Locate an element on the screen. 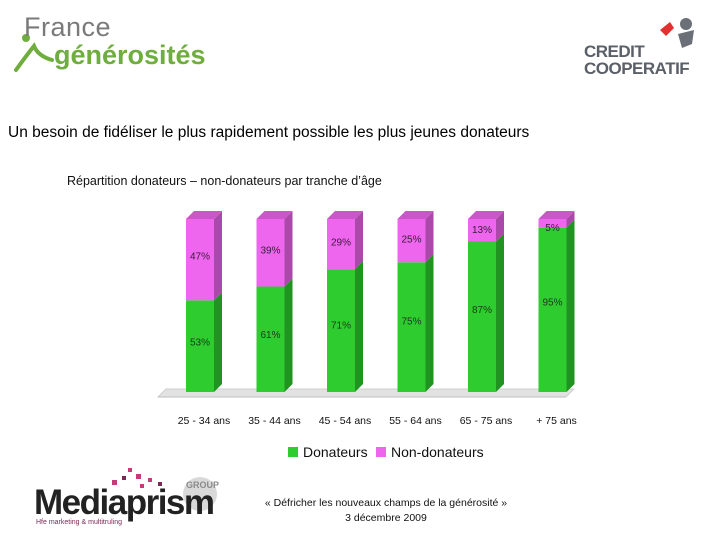  mediaprism-pixels-icon is located at coordinates (137, 478).